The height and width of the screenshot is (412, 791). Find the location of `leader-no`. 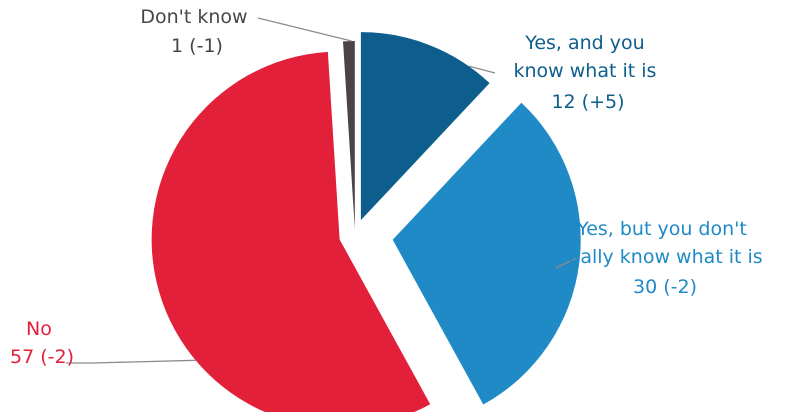

leader-no is located at coordinates (131, 361).